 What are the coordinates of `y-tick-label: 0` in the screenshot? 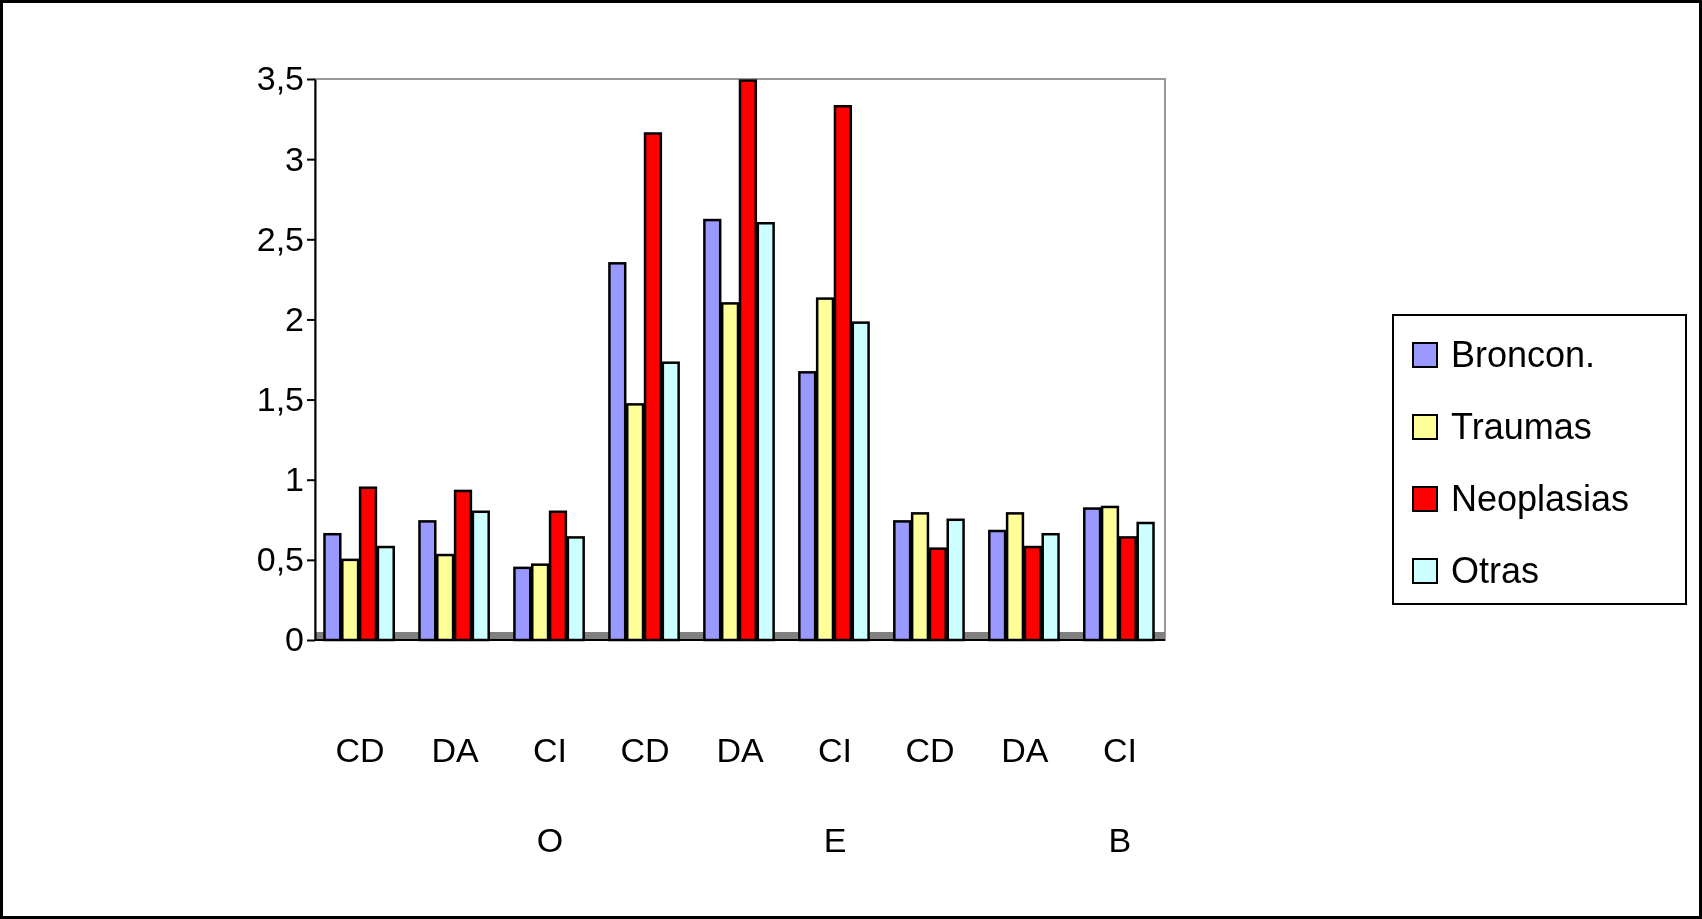 It's located at (294, 639).